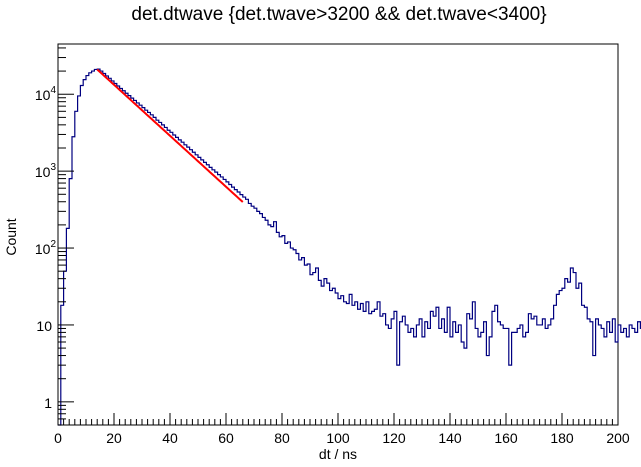 This screenshot has width=641, height=467. Describe the element at coordinates (46, 248) in the screenshot. I see `y-tick-label: 10²` at that location.